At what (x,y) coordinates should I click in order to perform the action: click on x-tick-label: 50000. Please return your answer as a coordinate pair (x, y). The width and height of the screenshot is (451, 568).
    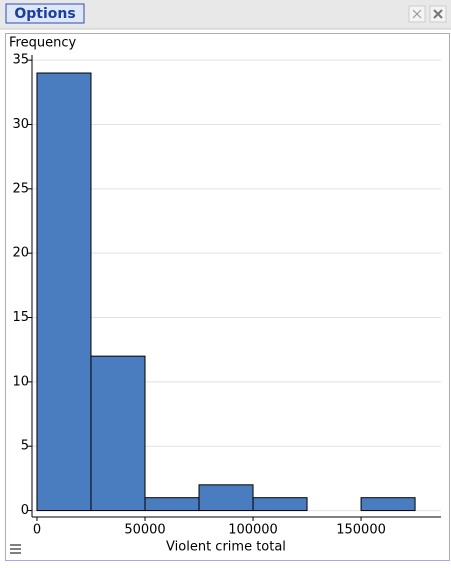
    Looking at the image, I should click on (144, 530).